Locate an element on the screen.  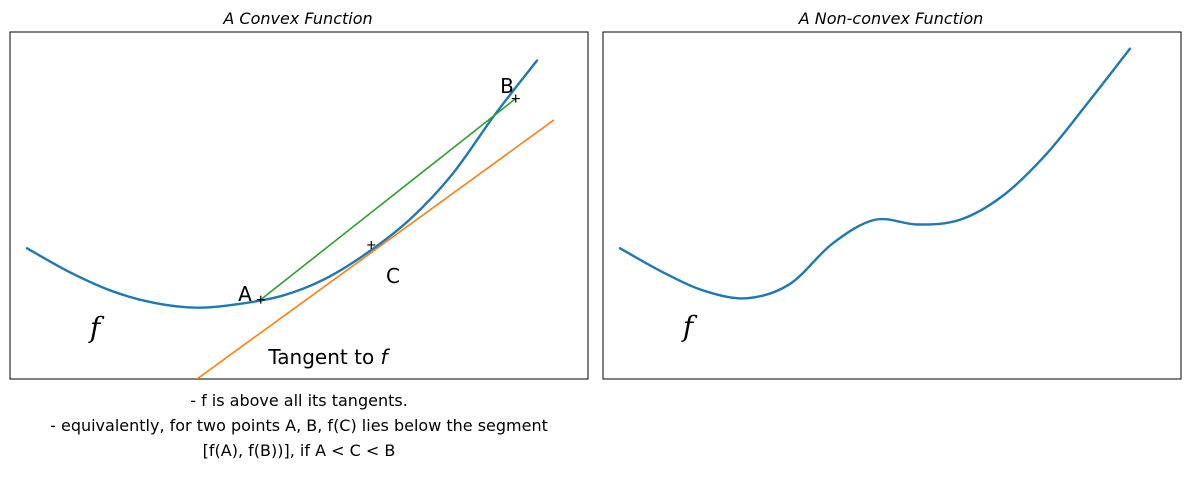
nonconvex-title: A Non-convex Function is located at coordinates (891, 18).